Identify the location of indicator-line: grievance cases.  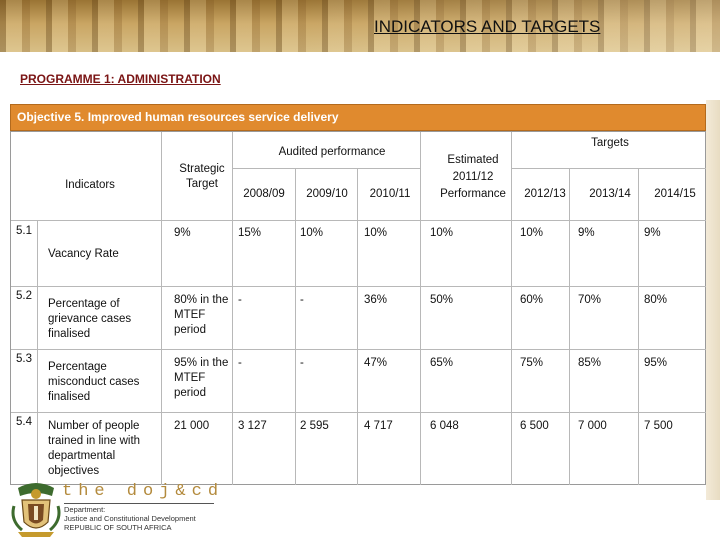
(90, 319).